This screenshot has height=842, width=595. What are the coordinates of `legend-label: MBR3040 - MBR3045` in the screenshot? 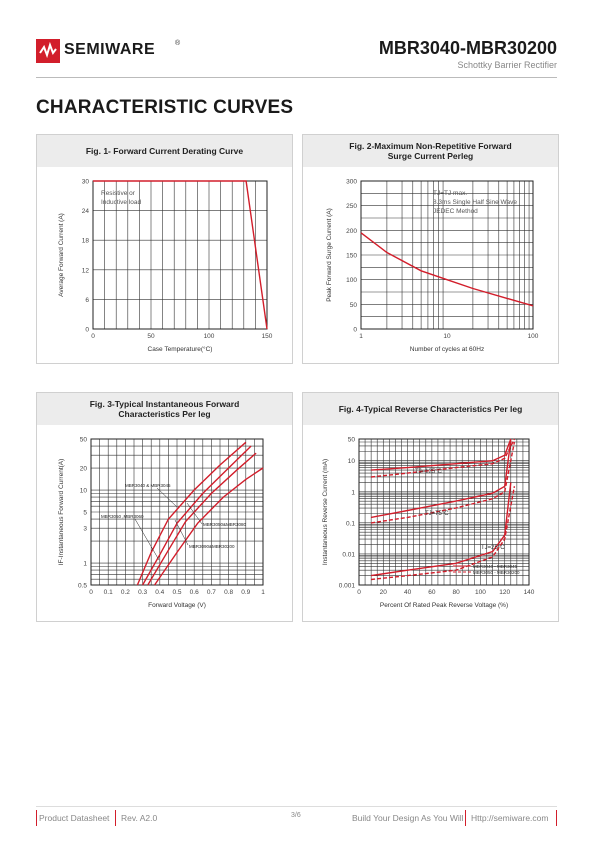 It's located at (495, 566).